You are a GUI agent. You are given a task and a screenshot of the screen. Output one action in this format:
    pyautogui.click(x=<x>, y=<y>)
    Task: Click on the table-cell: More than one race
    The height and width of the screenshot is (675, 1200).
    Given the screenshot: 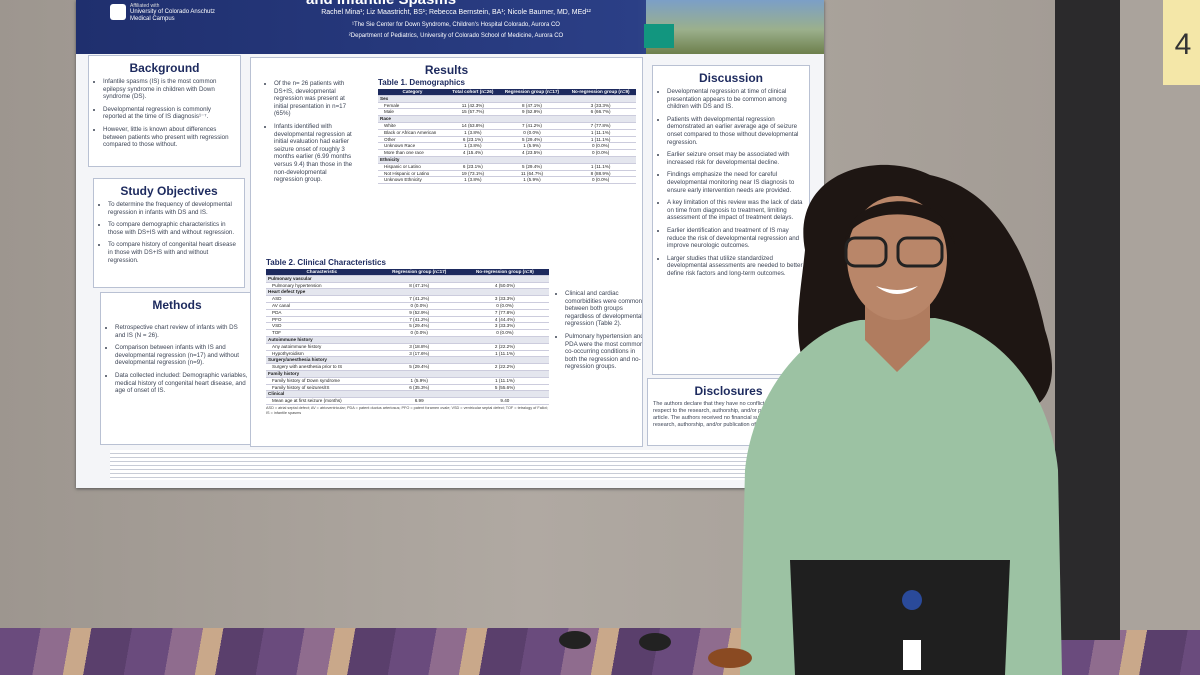 What is the action you would take?
    pyautogui.click(x=413, y=153)
    